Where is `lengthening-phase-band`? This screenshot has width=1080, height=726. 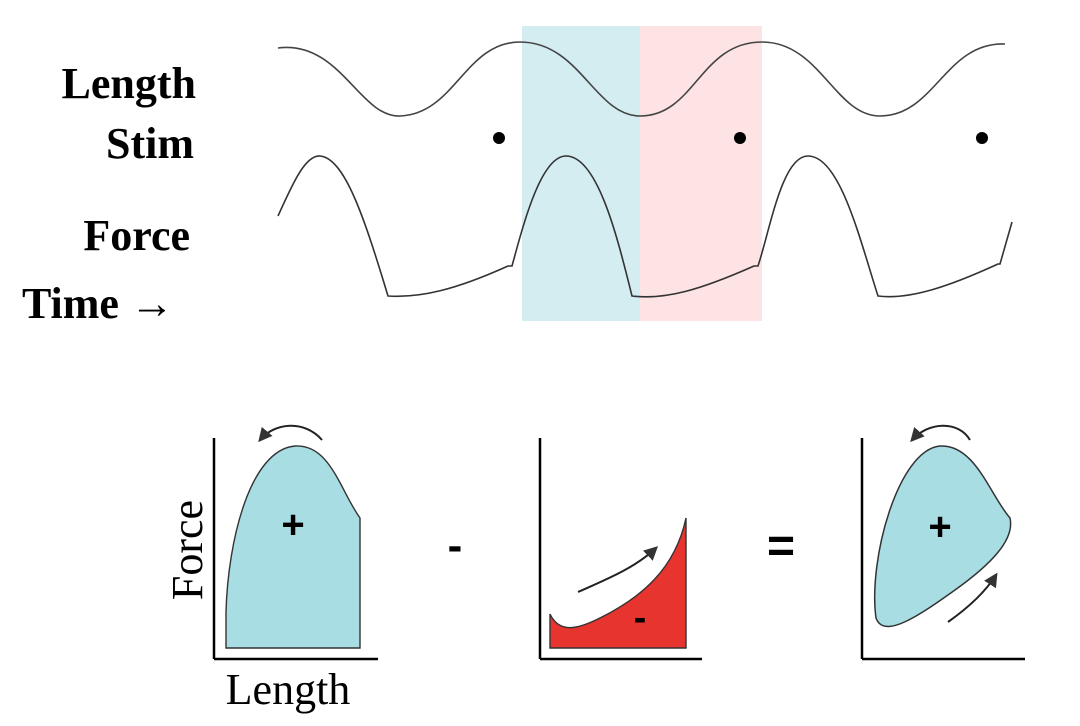 lengthening-phase-band is located at coordinates (701, 173).